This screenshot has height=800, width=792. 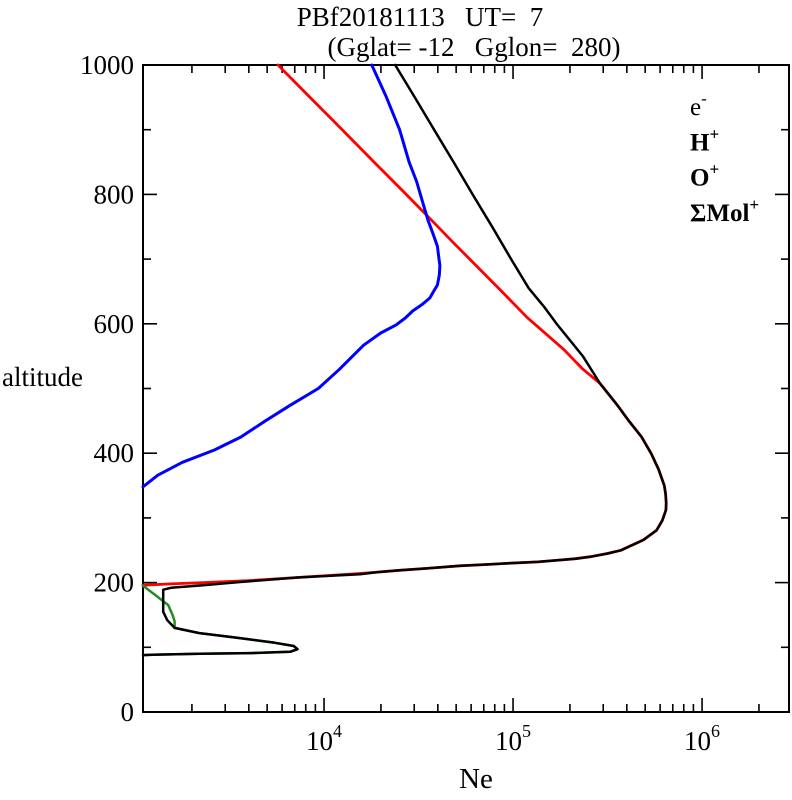 I want to click on legend-entry-hydrogen-ion: H+, so click(x=704, y=140).